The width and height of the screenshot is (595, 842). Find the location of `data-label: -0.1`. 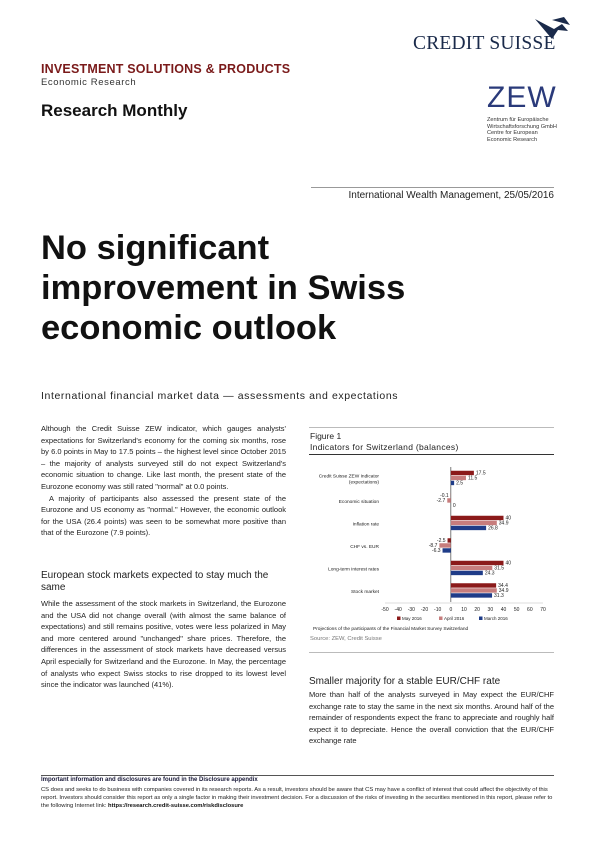

data-label: -0.1 is located at coordinates (444, 496).